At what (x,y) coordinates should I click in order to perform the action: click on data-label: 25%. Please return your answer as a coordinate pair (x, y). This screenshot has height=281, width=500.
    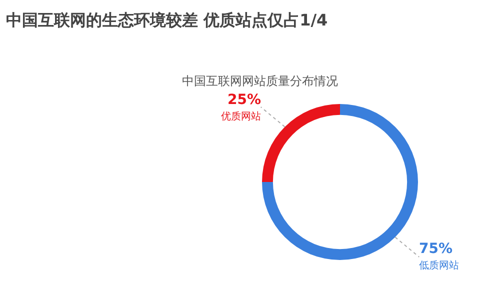
    Looking at the image, I should click on (244, 100).